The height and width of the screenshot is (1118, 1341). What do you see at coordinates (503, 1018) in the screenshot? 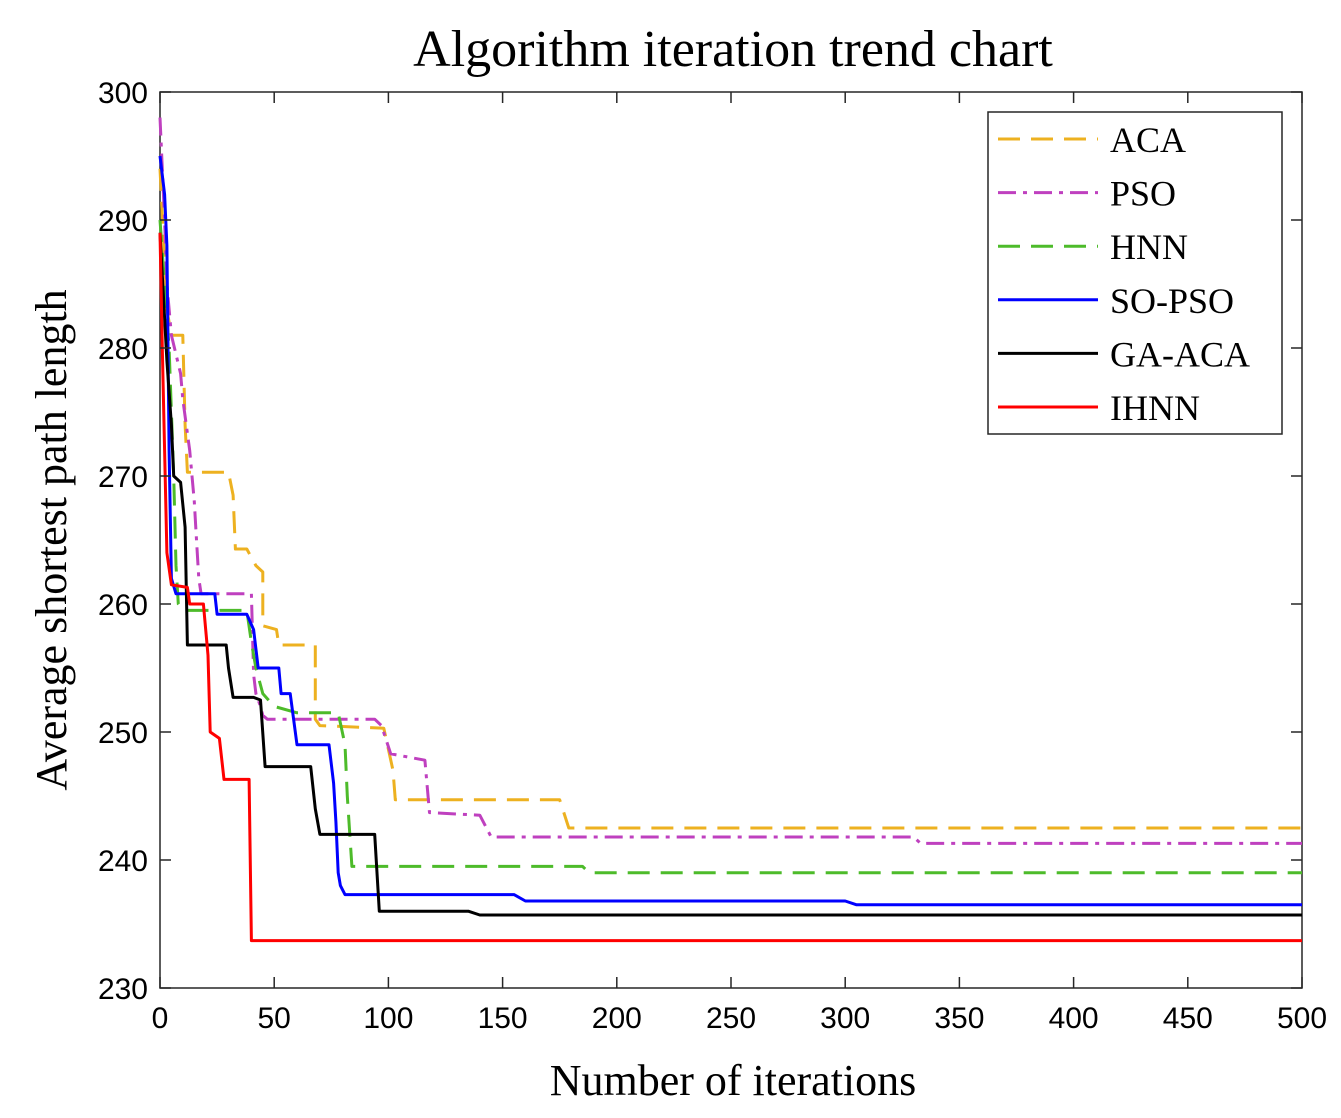
I see `x-tick-label: 150` at bounding box center [503, 1018].